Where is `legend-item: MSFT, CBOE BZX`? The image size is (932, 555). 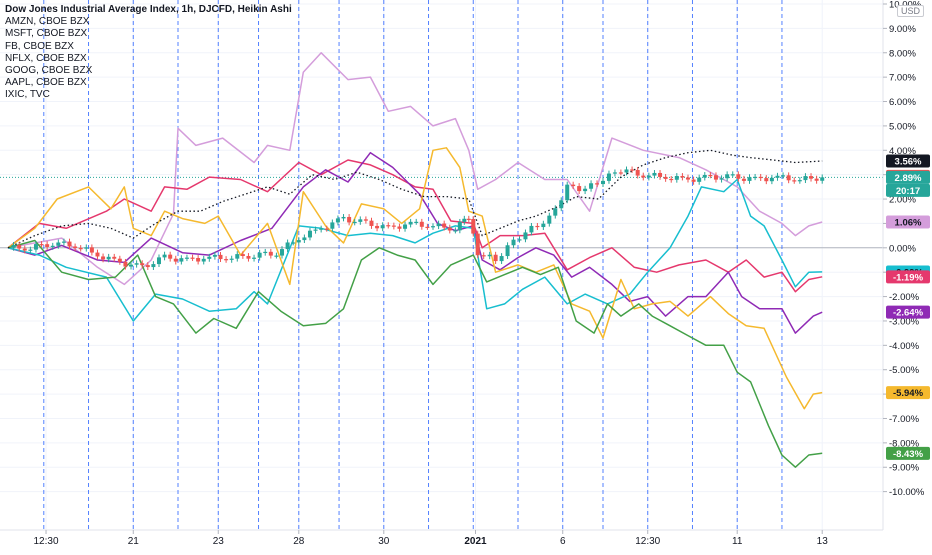 legend-item: MSFT, CBOE BZX is located at coordinates (46, 34).